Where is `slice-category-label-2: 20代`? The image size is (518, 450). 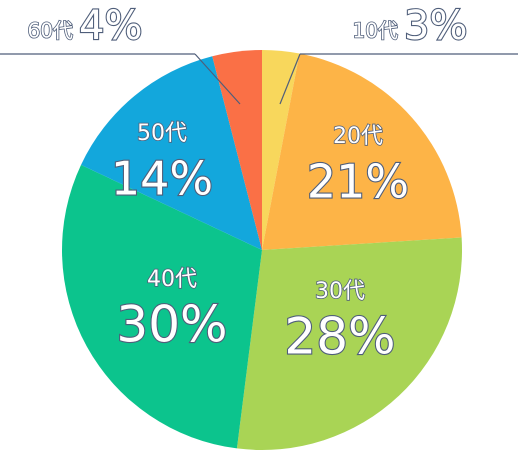
slice-category-label-2: 20代 is located at coordinates (358, 136).